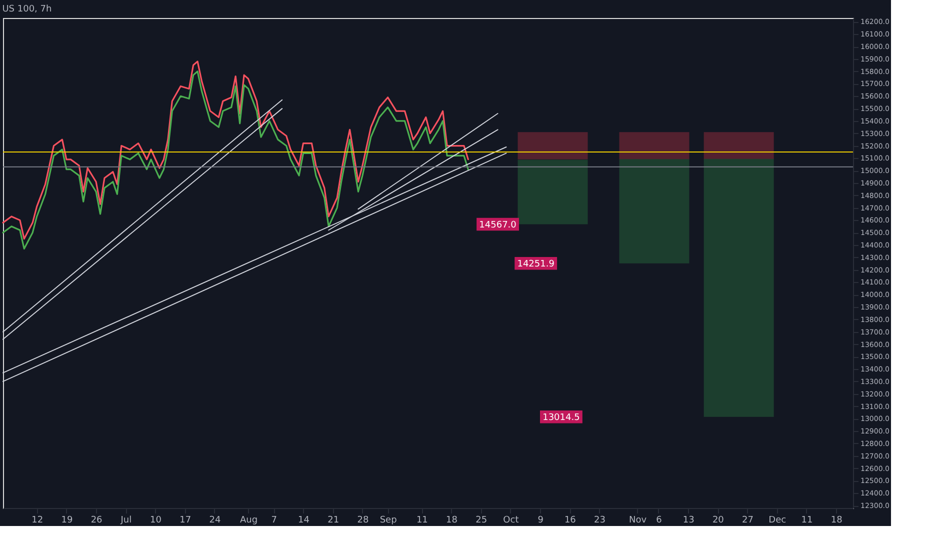 The height and width of the screenshot is (550, 932). I want to click on x-tick-label: 17, so click(186, 521).